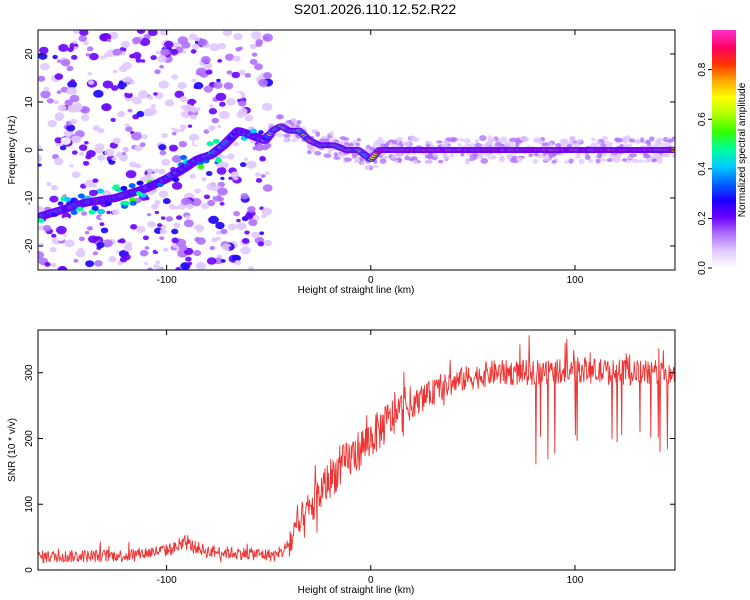 The width and height of the screenshot is (750, 600). I want to click on y-tick-label: 0, so click(29, 570).